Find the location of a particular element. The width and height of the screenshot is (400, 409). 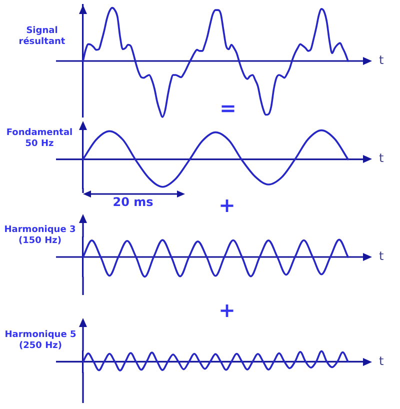

text: Signal résultant is located at coordinates (42, 37).